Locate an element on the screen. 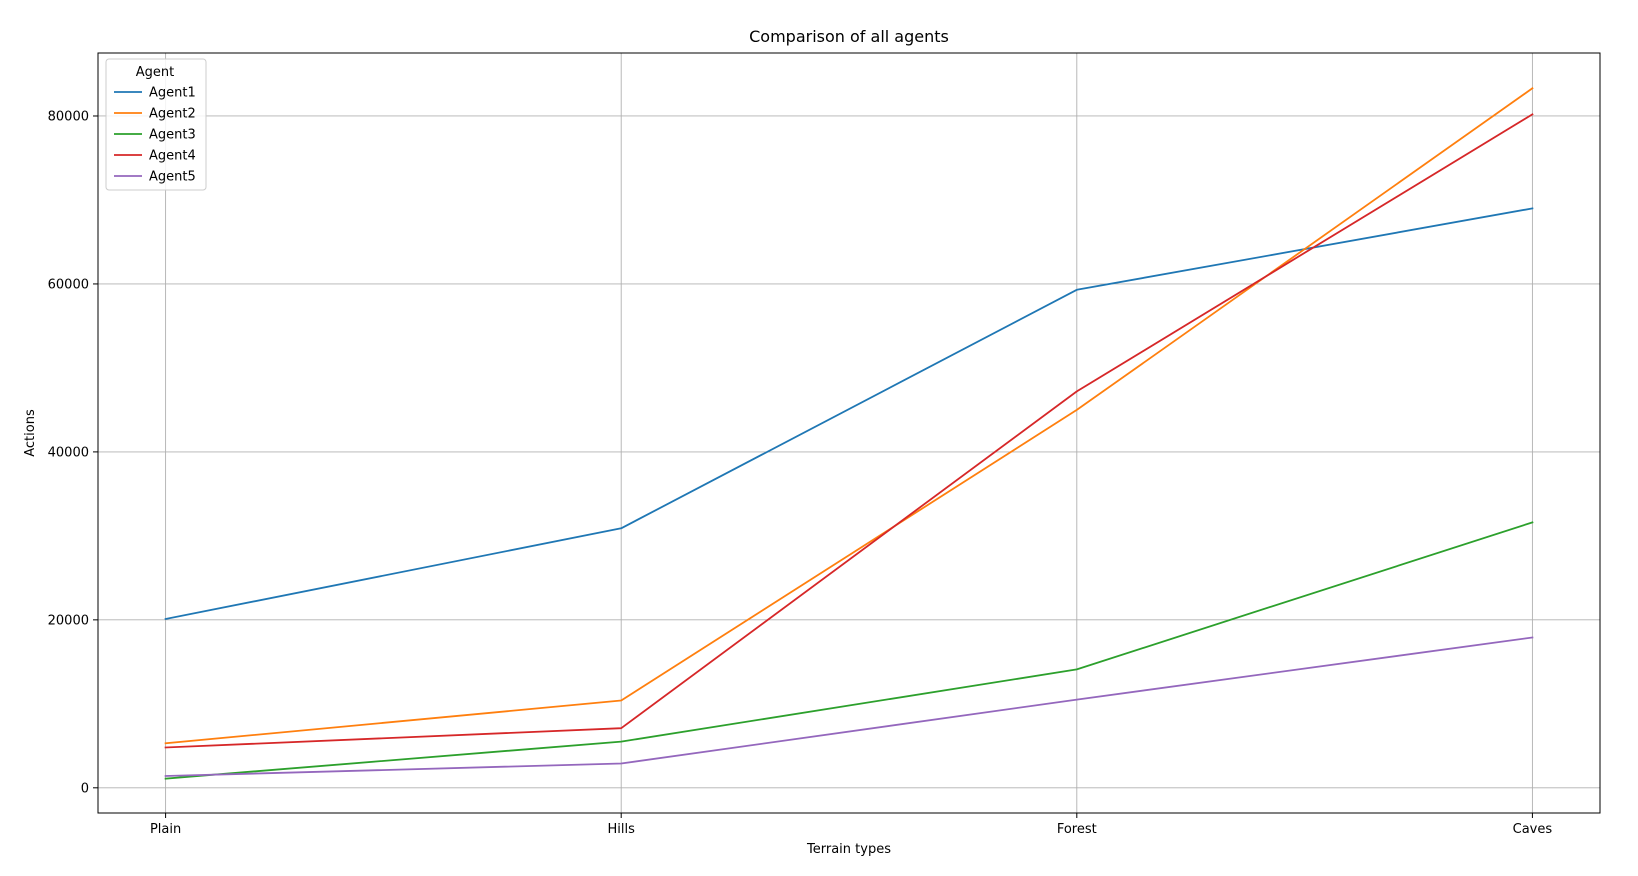 The image size is (1638, 876). legend-label: Agent4 is located at coordinates (172, 156).